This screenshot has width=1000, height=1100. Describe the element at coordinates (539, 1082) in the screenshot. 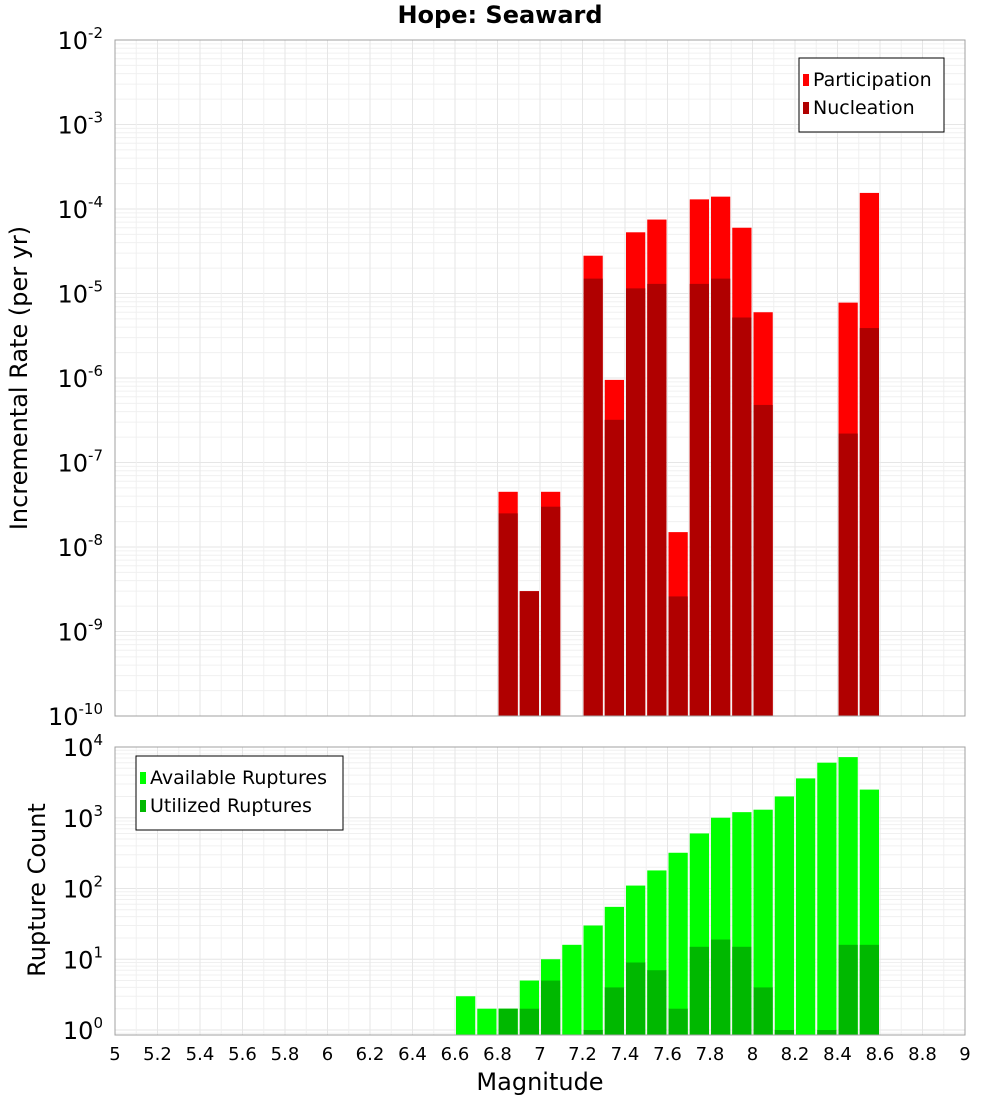

I see `x-axis-label: Magnitude` at that location.